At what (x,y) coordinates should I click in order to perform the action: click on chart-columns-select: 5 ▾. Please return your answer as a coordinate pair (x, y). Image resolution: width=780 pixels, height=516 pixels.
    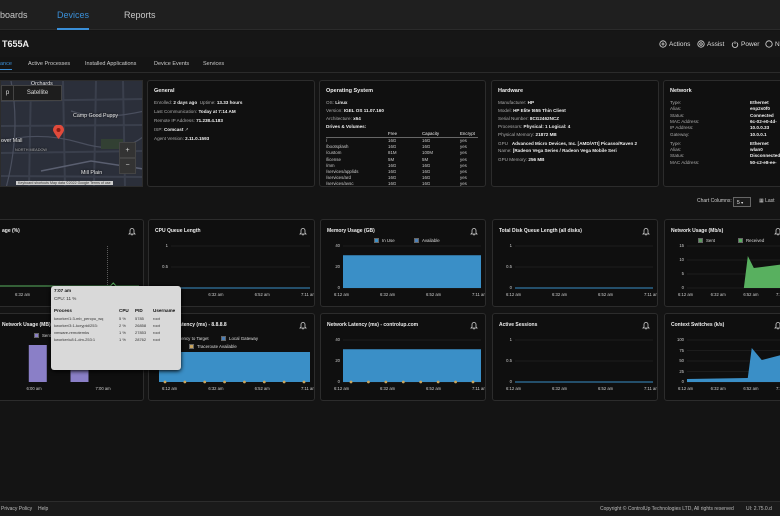
    Looking at the image, I should click on (742, 202).